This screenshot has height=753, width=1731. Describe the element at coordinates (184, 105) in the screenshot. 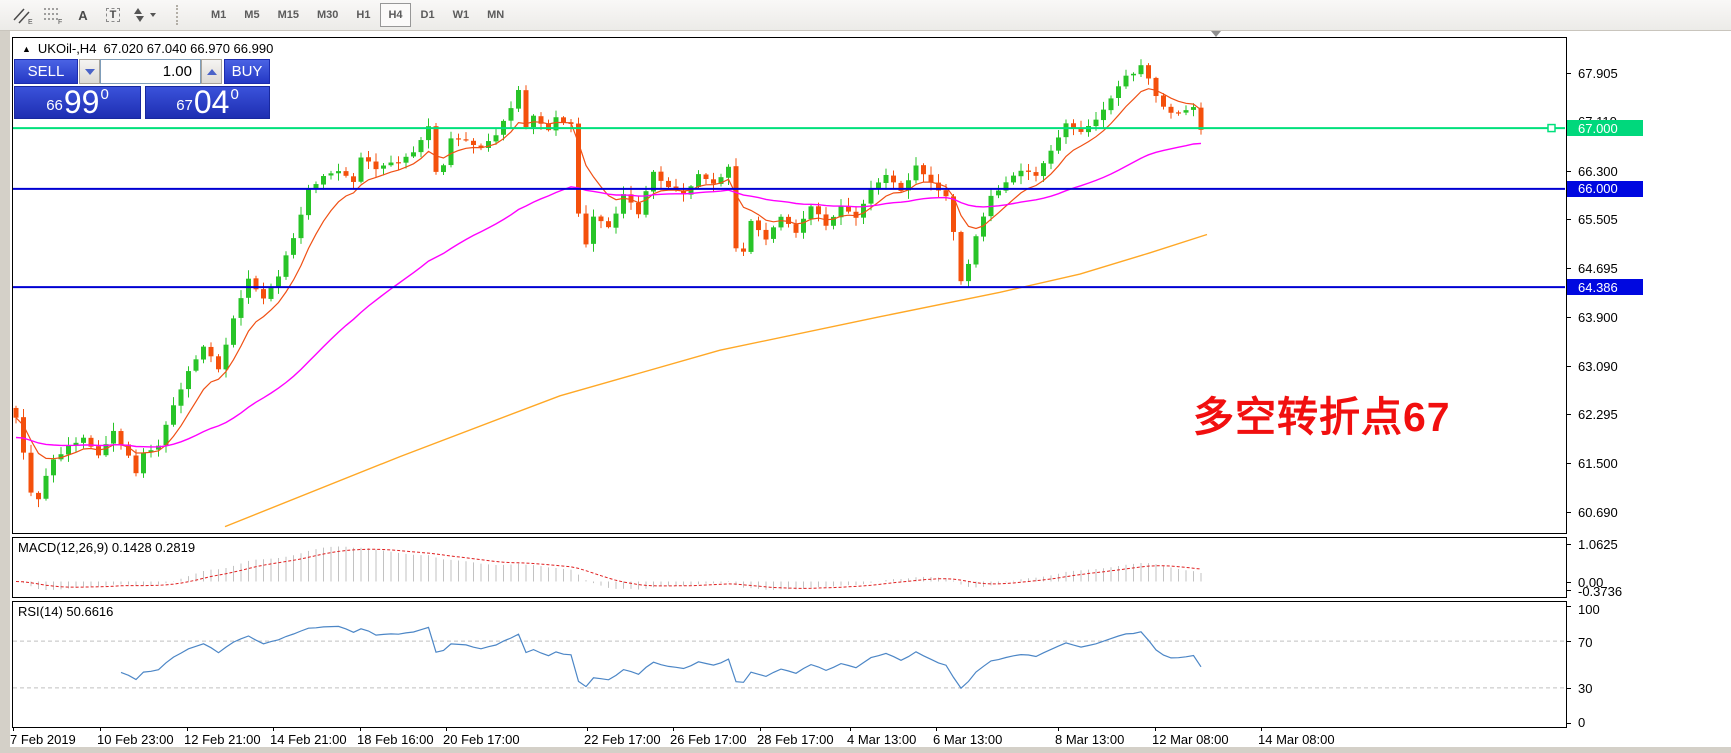

I see `buy-price-whole: 67` at that location.